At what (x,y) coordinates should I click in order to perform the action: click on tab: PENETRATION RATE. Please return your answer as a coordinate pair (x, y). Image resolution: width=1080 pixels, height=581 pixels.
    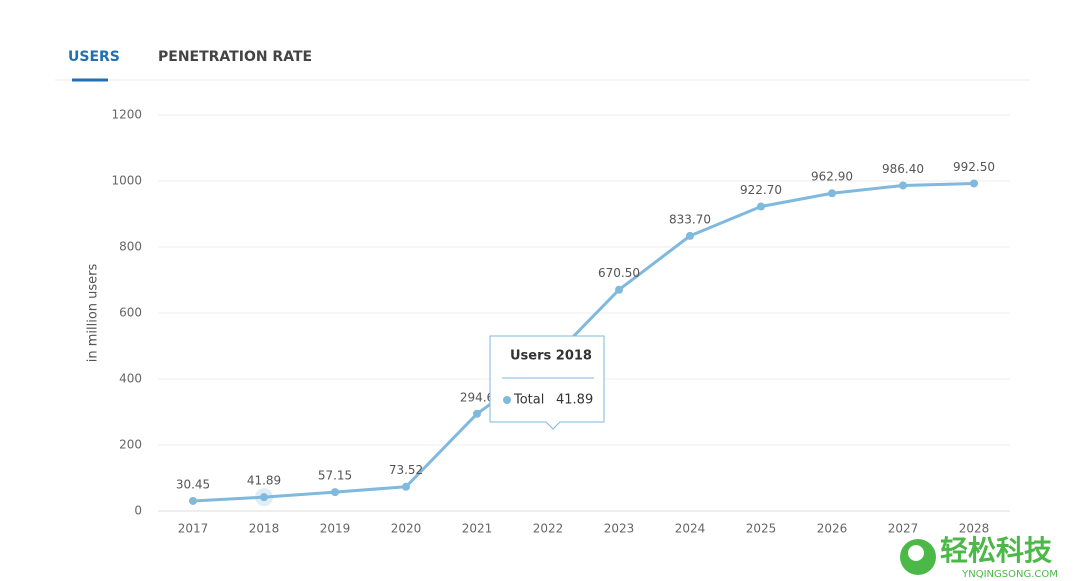
    Looking at the image, I should click on (235, 57).